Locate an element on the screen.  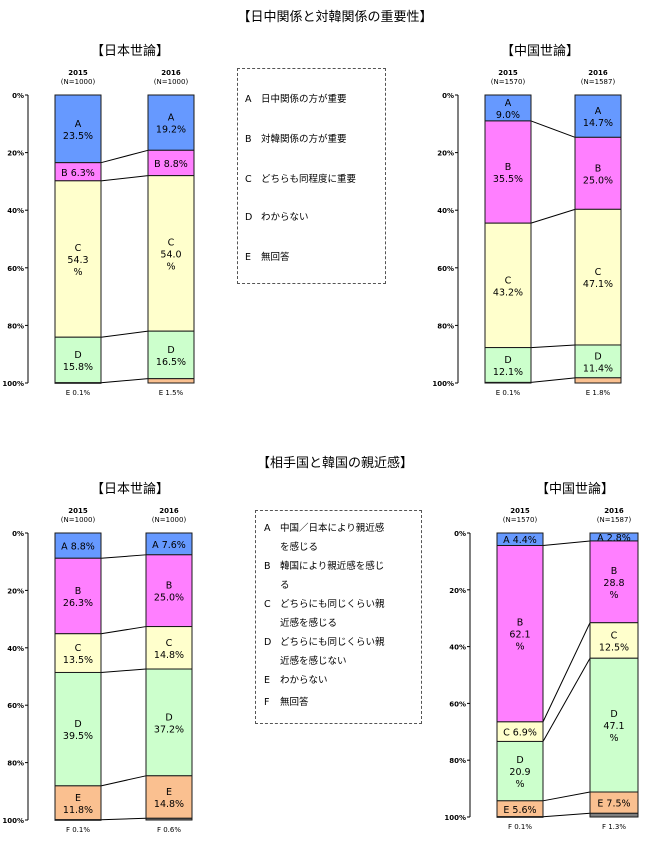
legend-item-b: B 対韓関係の方が重要 is located at coordinates (296, 139).